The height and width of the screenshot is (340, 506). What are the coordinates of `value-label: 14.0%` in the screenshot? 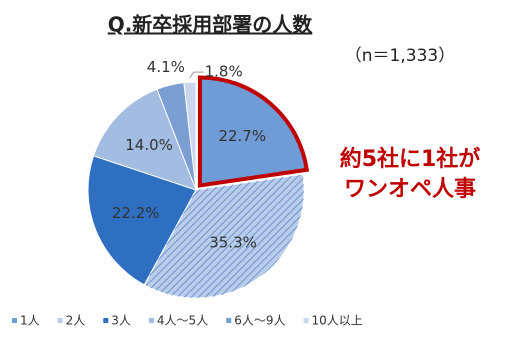 It's located at (149, 145).